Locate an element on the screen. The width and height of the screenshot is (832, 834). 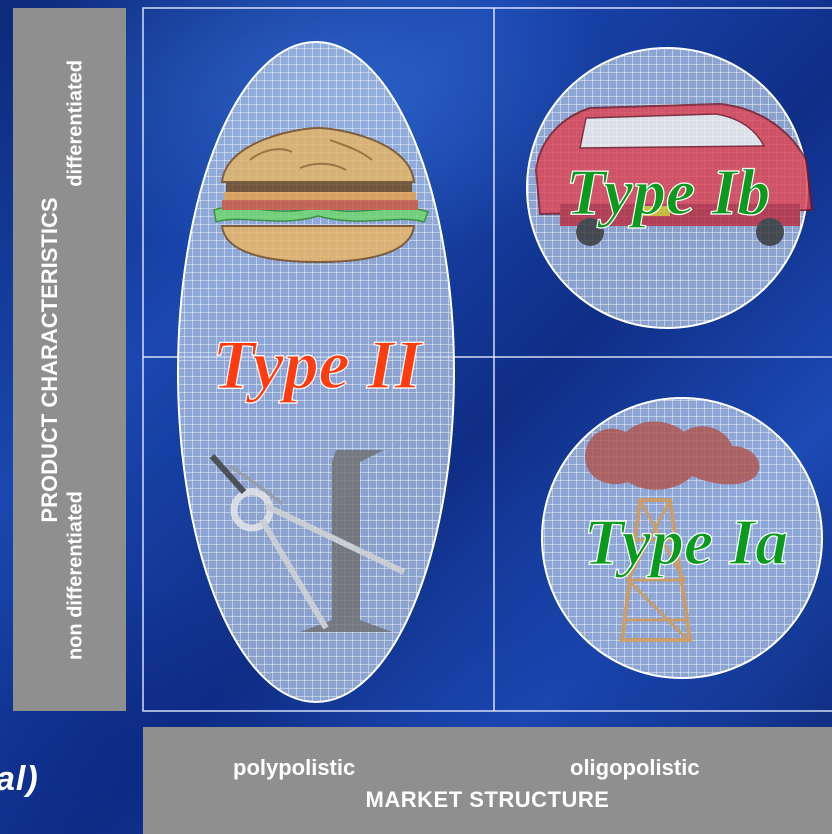
oil-rig-icon is located at coordinates (672, 531).